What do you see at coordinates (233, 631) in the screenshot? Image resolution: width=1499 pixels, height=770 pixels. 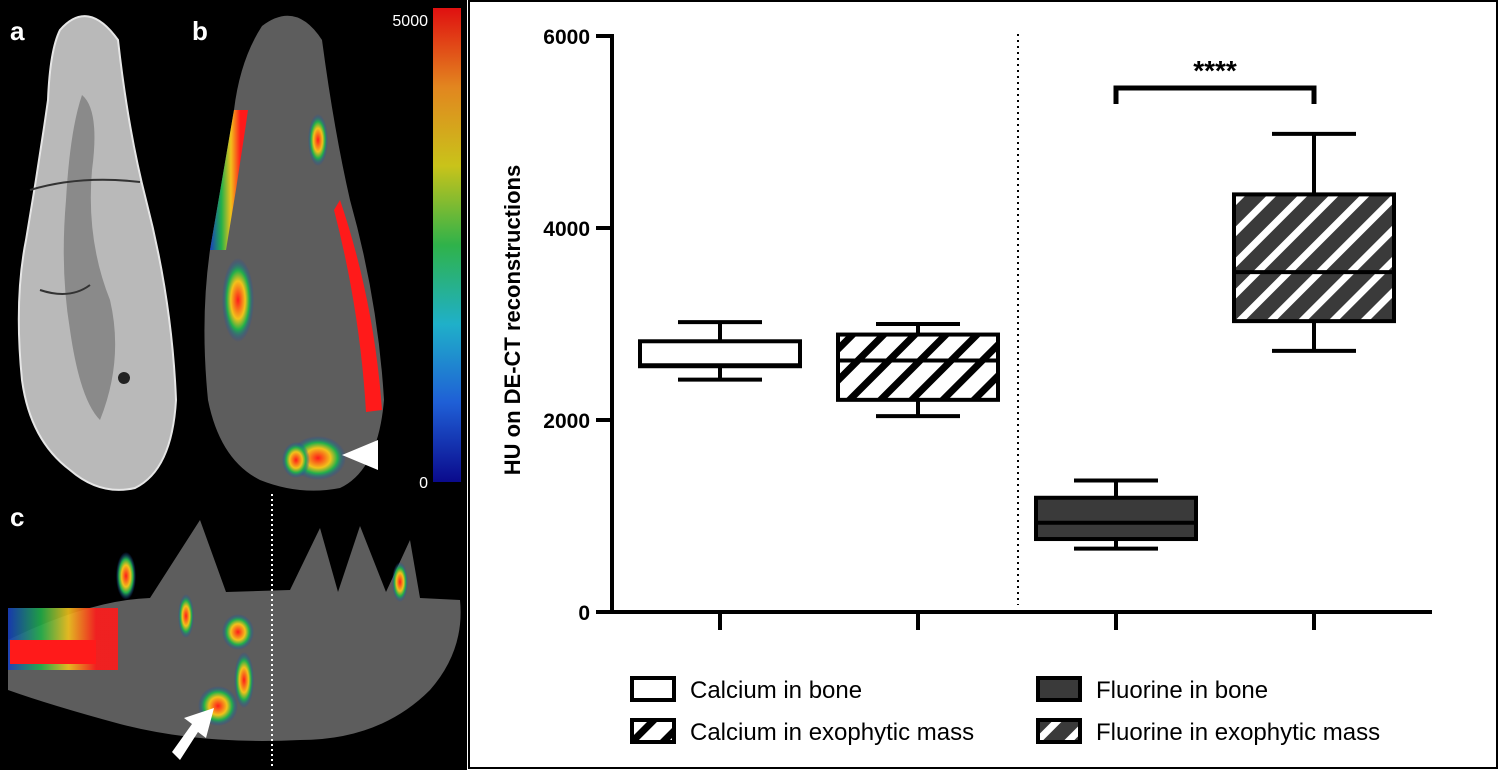 I see `panel-c: c` at bounding box center [233, 631].